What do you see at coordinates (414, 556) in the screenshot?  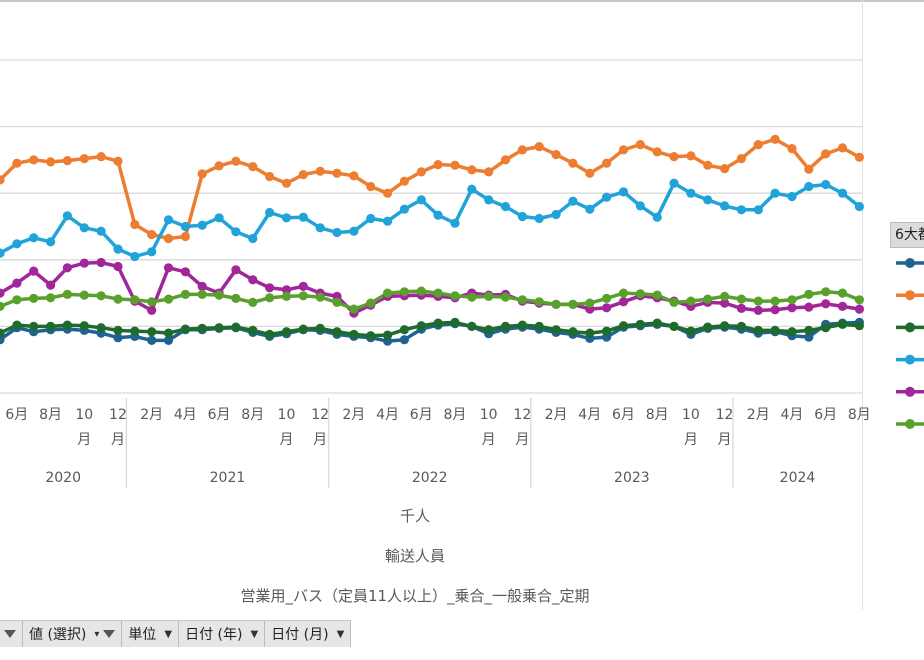 I see `axis-title-measure: 輸送人員` at bounding box center [414, 556].